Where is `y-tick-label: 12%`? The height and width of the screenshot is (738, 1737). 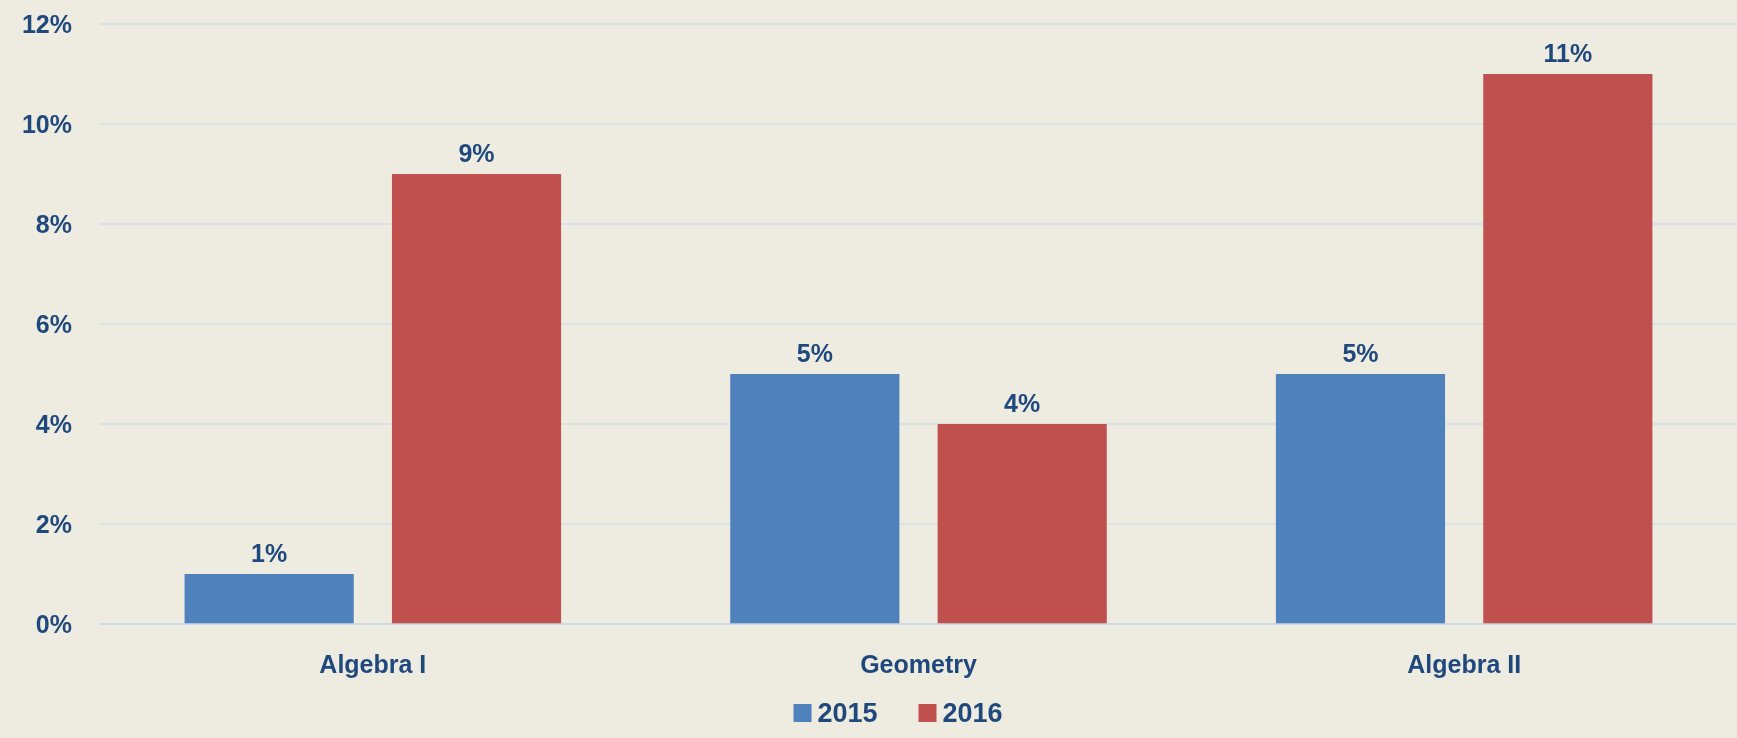 y-tick-label: 12% is located at coordinates (46, 24).